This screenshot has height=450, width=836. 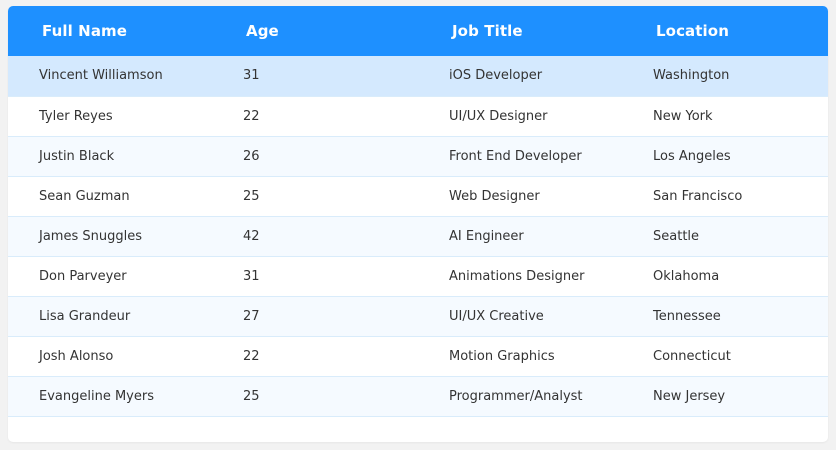 What do you see at coordinates (520, 116) in the screenshot?
I see `cell-job-title: UI/UX Designer` at bounding box center [520, 116].